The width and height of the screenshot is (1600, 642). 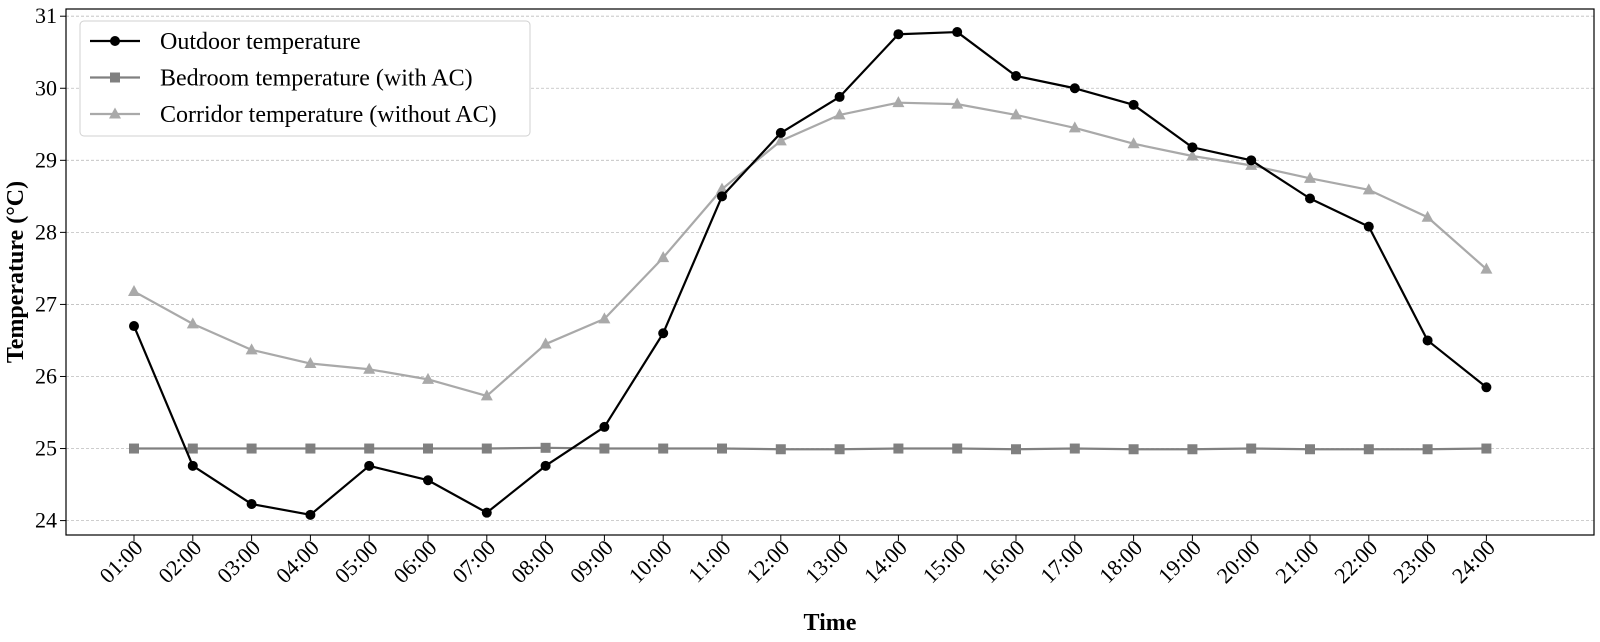 What do you see at coordinates (473, 561) in the screenshot?
I see `x-tick-label: 07:00` at bounding box center [473, 561].